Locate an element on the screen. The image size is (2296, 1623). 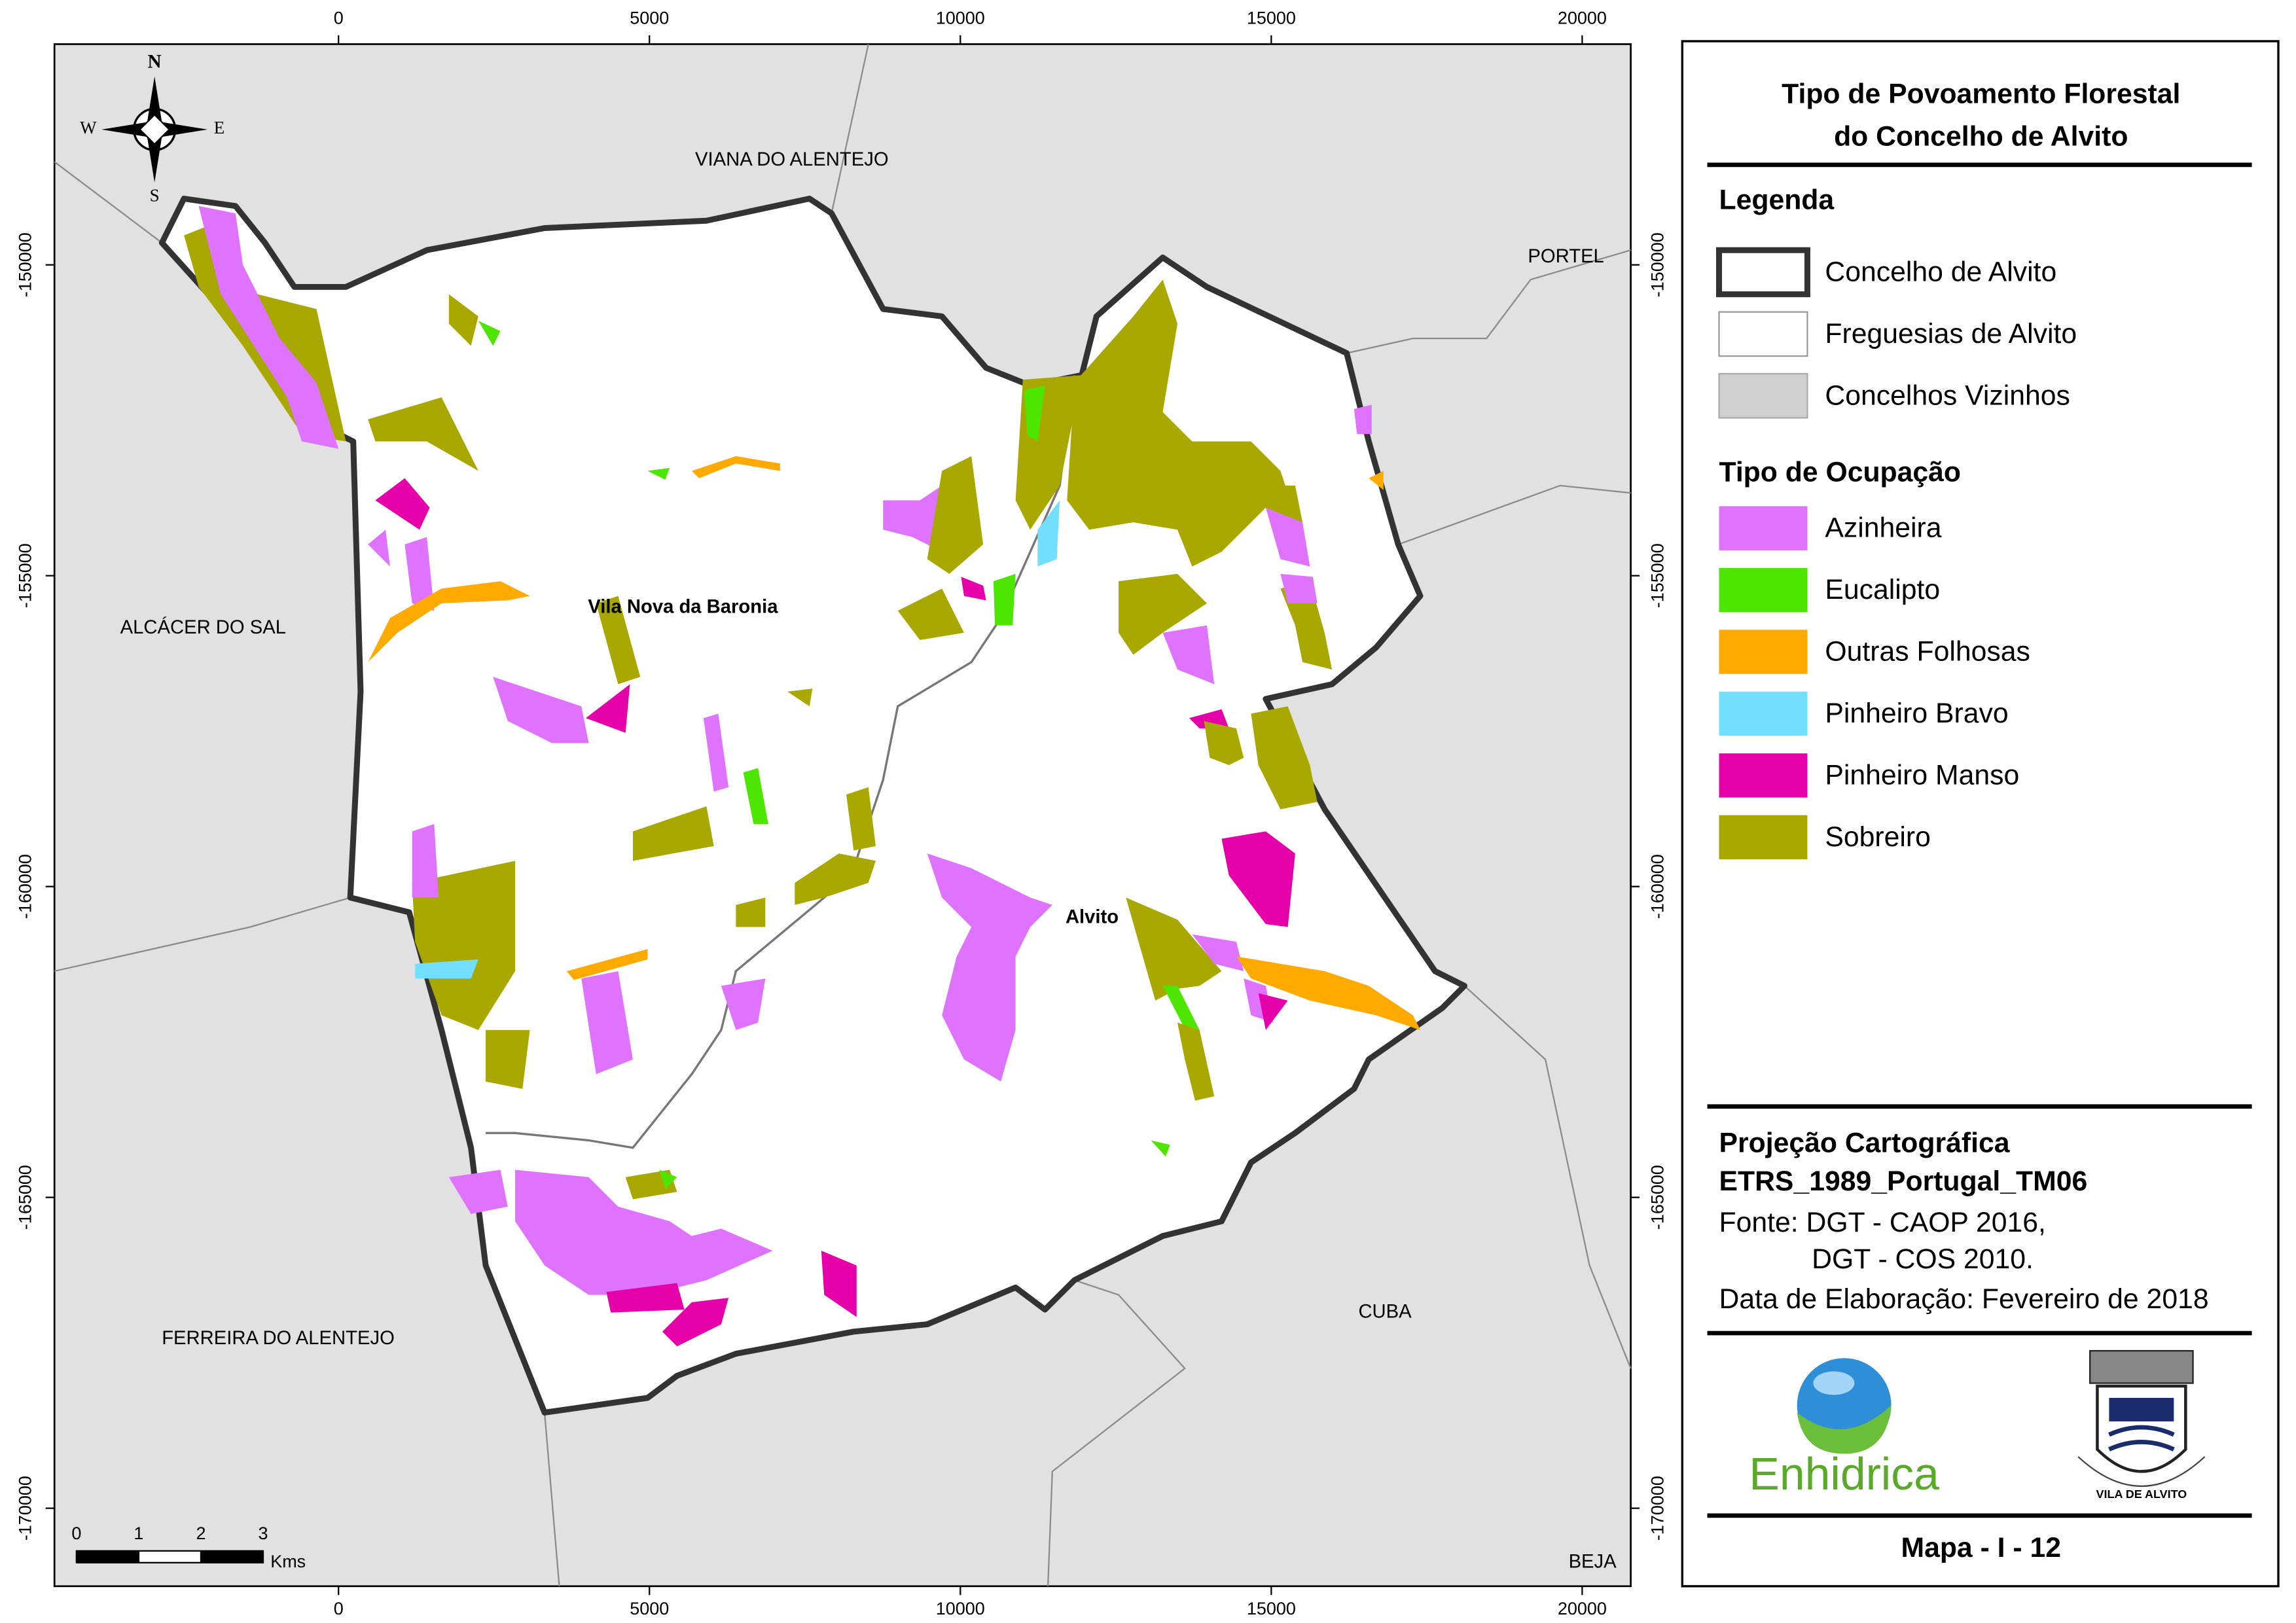
crest-logo: VILA DE ALVITO is located at coordinates (2141, 1425).